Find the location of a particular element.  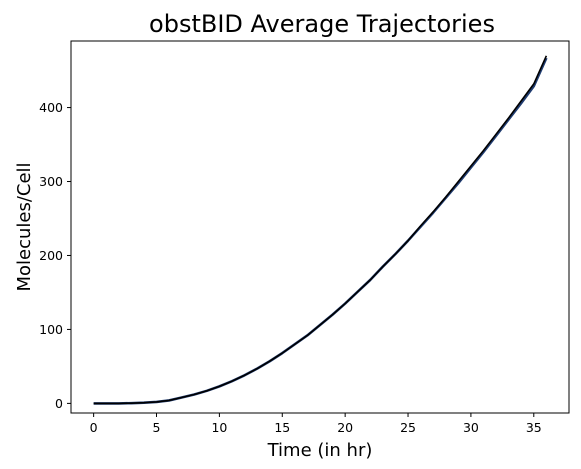

x-tick-label: 15 is located at coordinates (282, 427).